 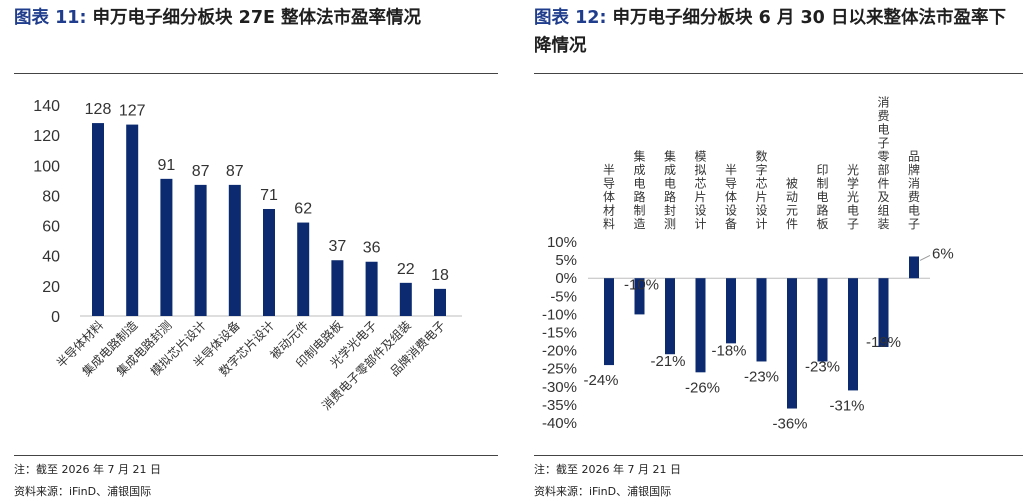 What do you see at coordinates (667, 361) in the screenshot?
I see `right-bar-value-label: -21%` at bounding box center [667, 361].